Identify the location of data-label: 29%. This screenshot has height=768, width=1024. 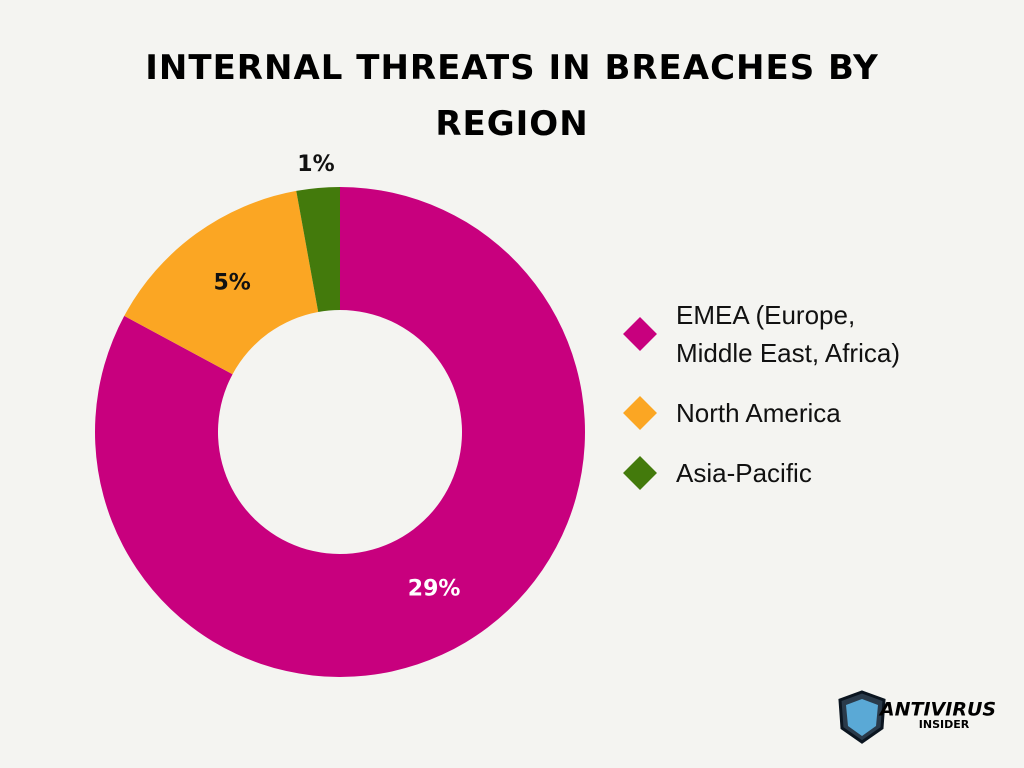
(434, 589).